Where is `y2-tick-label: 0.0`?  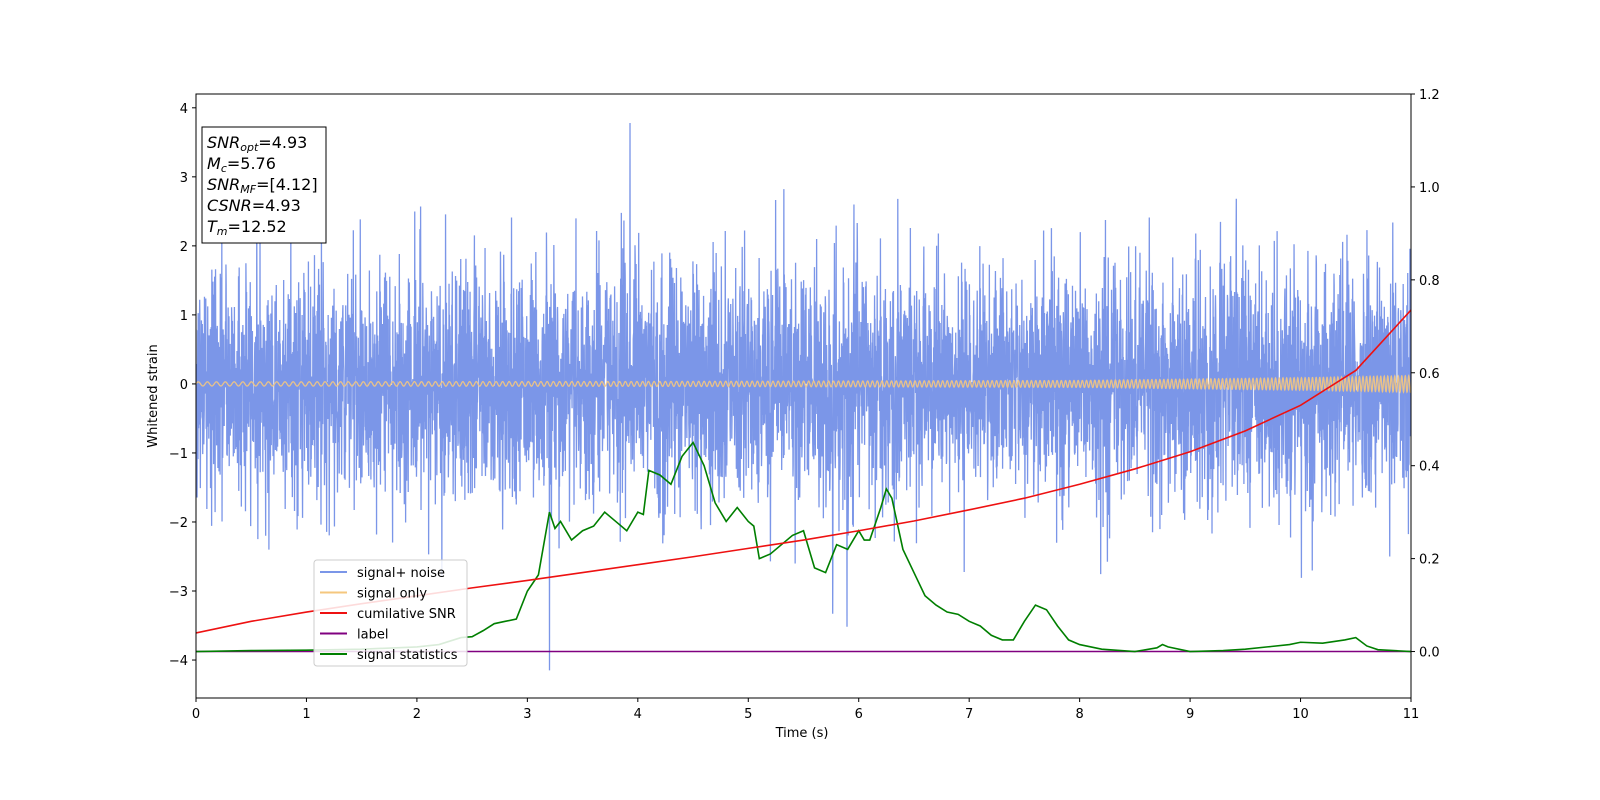 y2-tick-label: 0.0 is located at coordinates (1429, 653).